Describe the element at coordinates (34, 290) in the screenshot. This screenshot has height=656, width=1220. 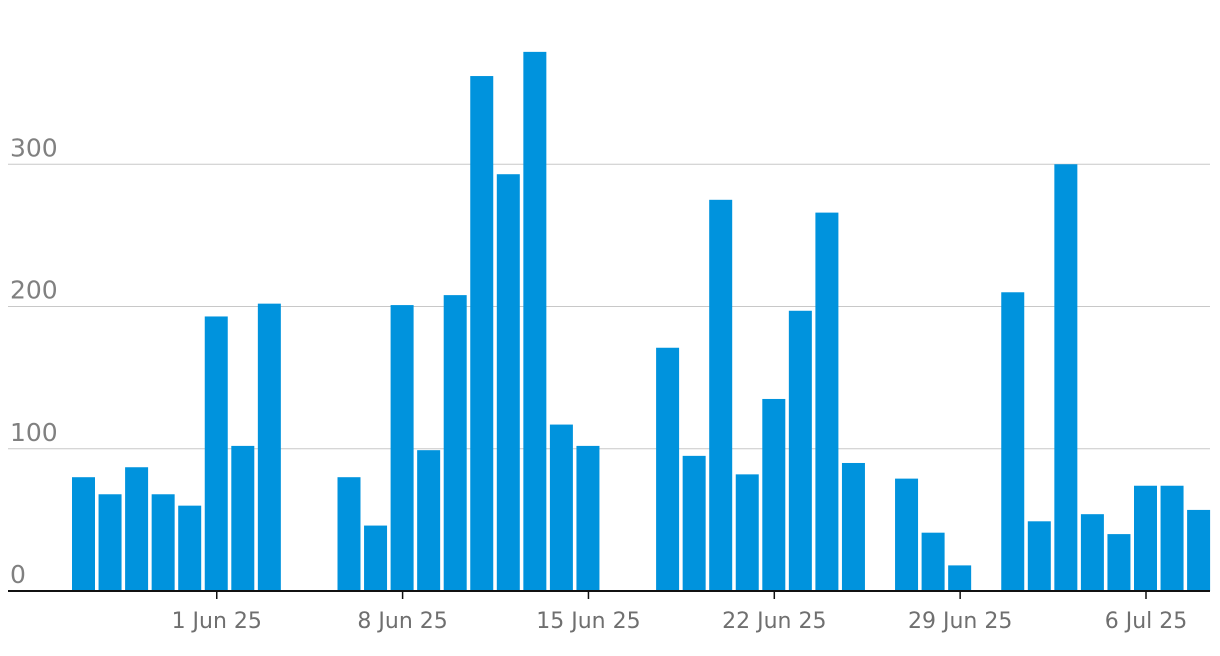
I see `y-tick-label-200: 200` at that location.